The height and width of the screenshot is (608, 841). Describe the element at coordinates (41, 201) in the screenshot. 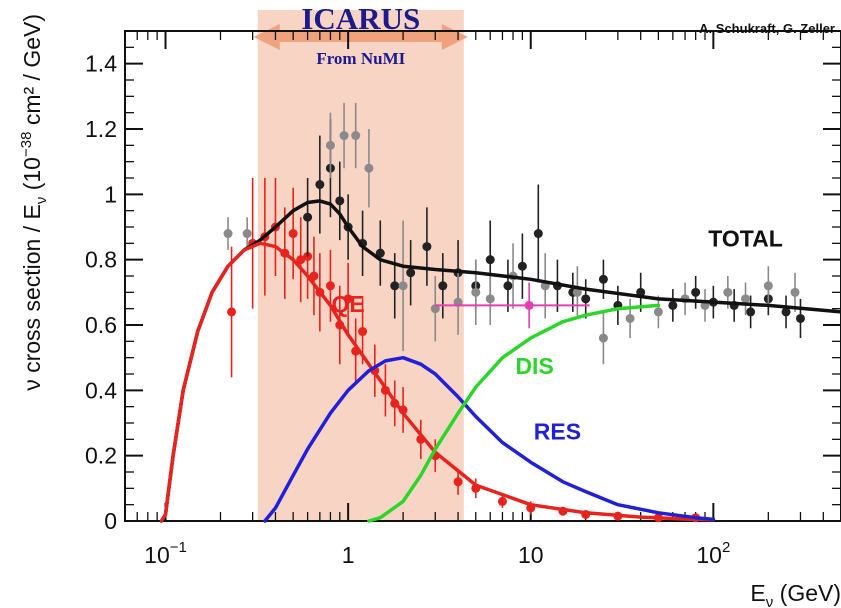

I see `y-axis-title-sub: ν` at that location.